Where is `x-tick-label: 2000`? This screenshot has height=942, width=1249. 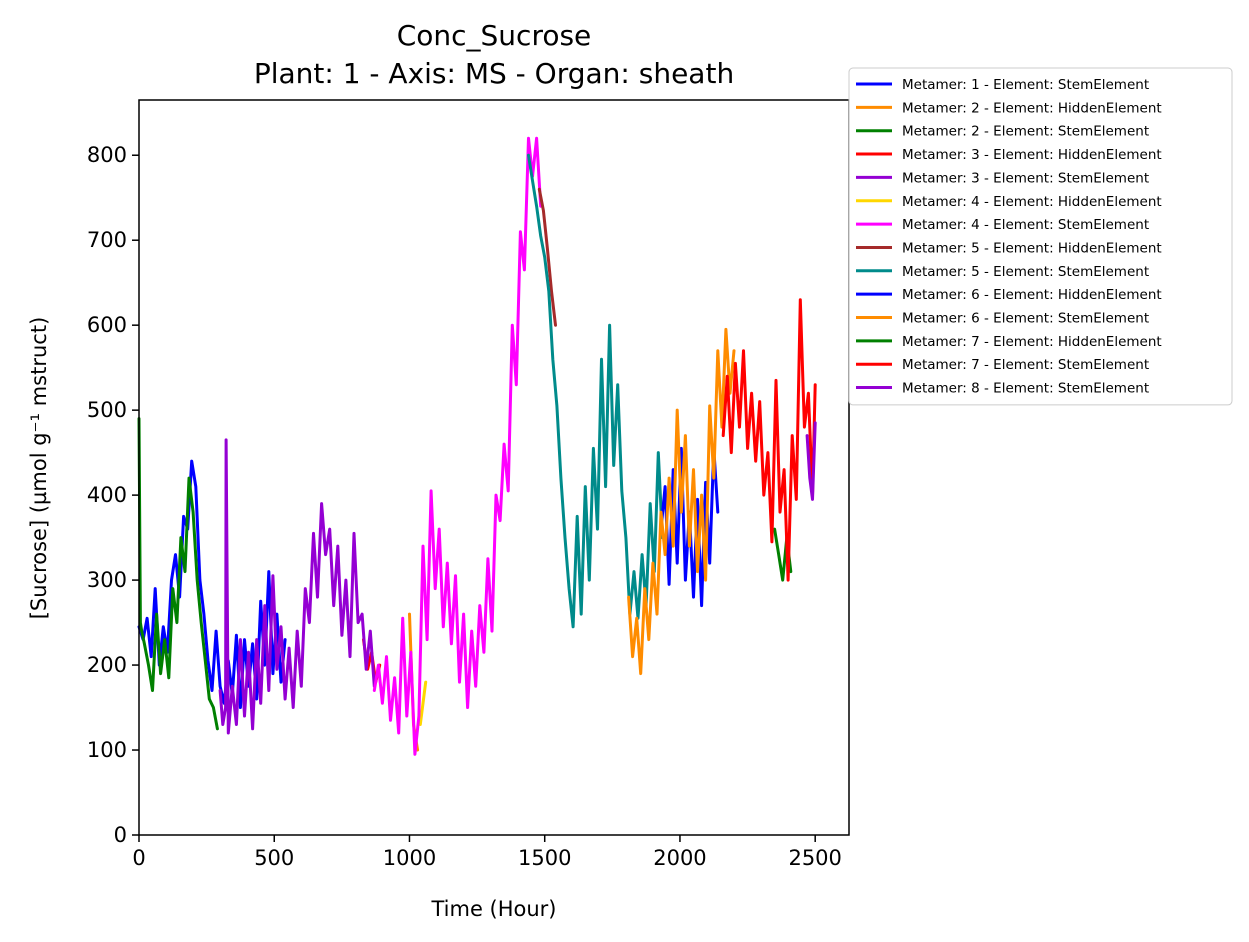 x-tick-label: 2000 is located at coordinates (679, 858).